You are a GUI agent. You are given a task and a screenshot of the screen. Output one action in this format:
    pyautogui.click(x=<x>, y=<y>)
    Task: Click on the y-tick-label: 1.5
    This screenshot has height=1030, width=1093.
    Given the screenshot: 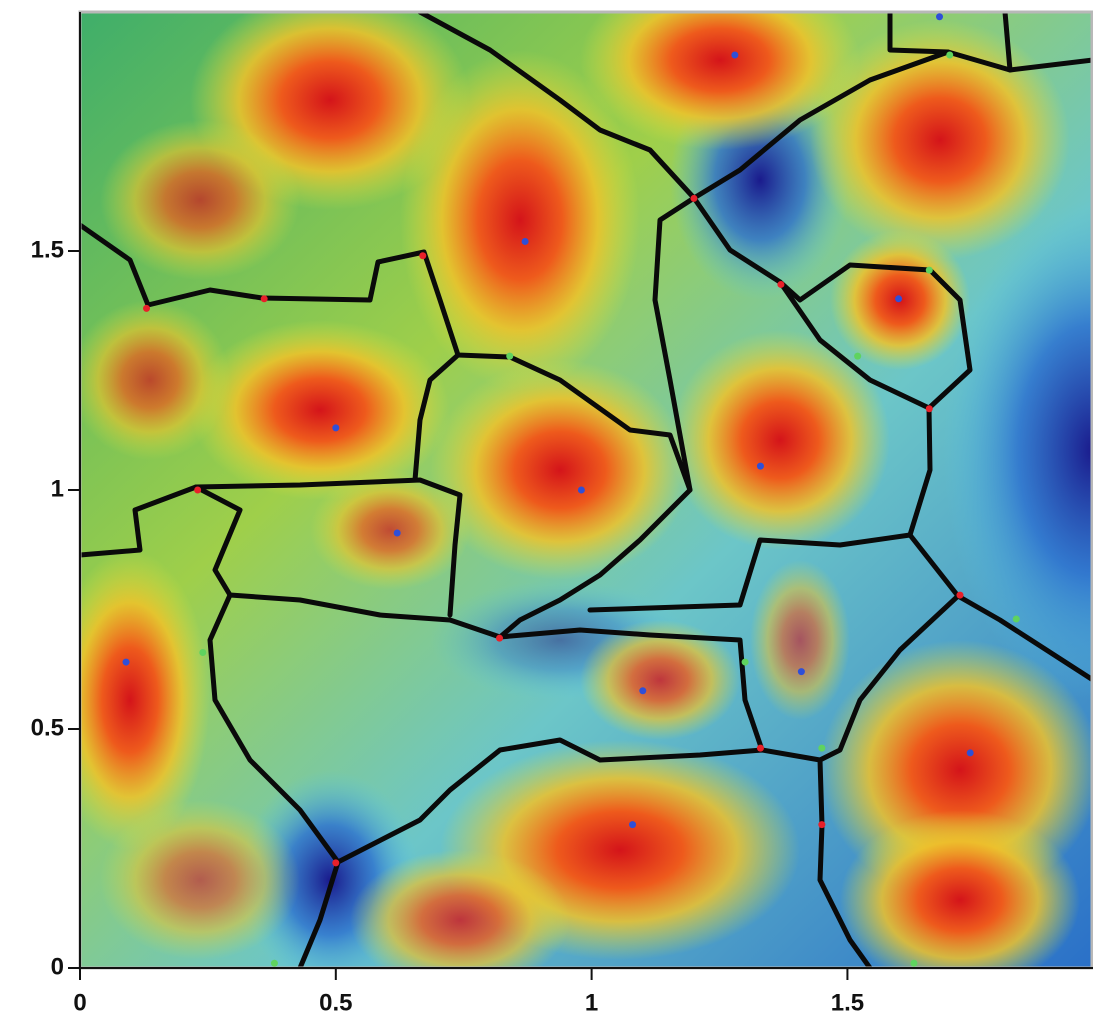 What is the action you would take?
    pyautogui.click(x=47, y=249)
    